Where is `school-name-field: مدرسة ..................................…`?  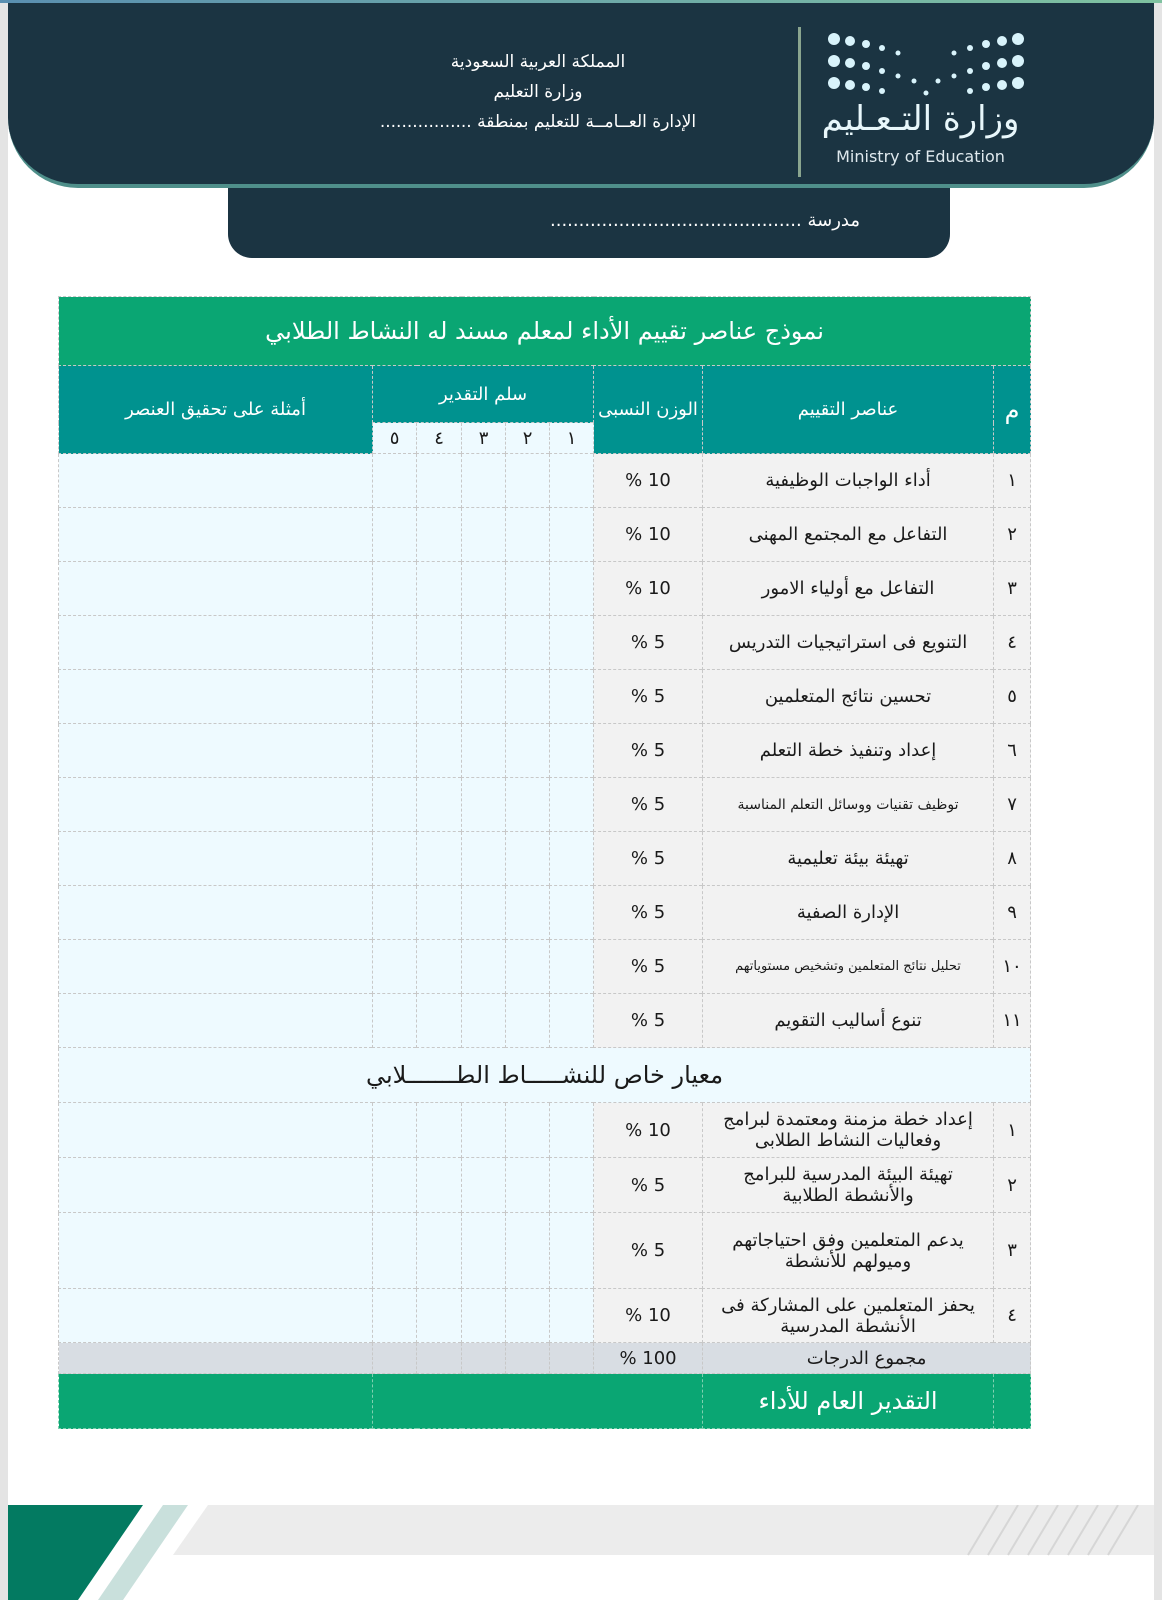
school-name-field: مدرسة ..................................… is located at coordinates (705, 220).